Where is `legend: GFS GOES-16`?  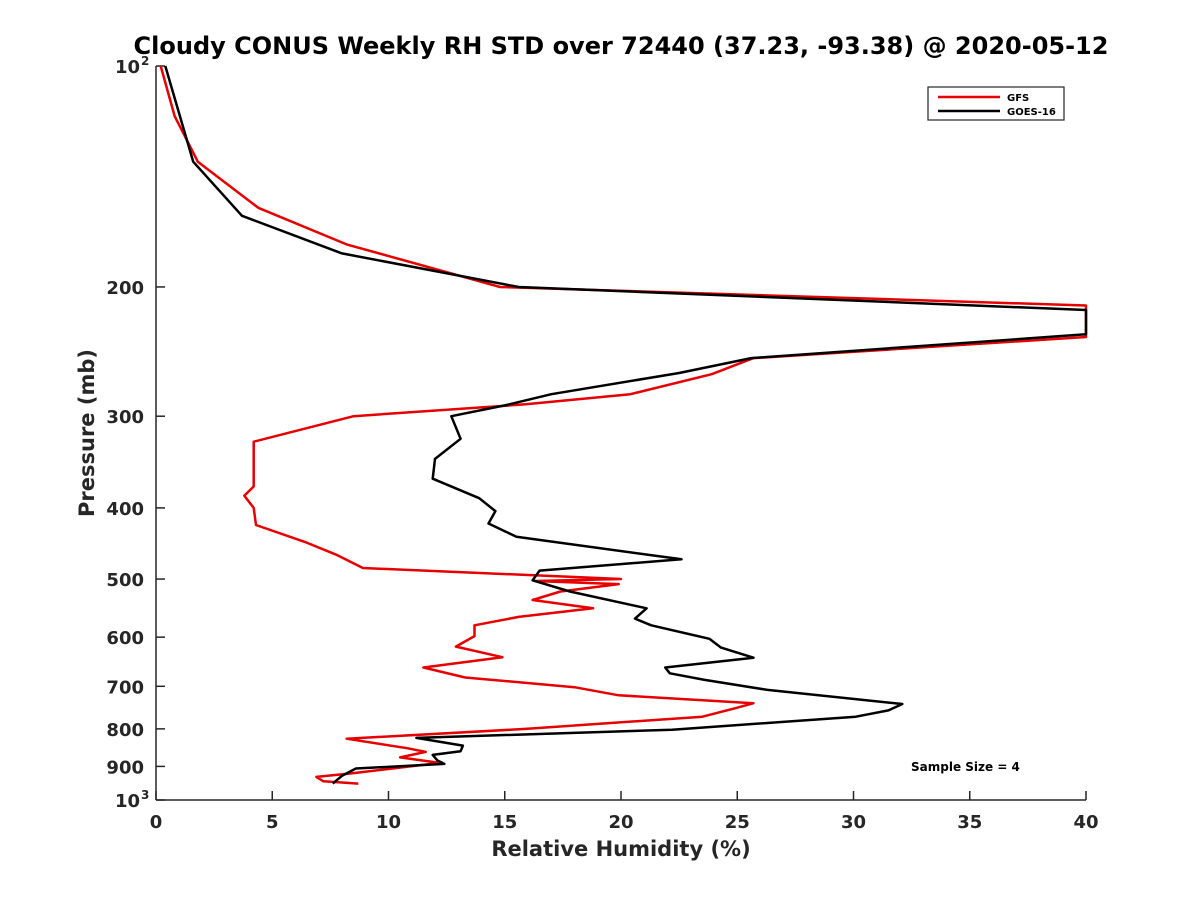 legend: GFS GOES-16 is located at coordinates (996, 103).